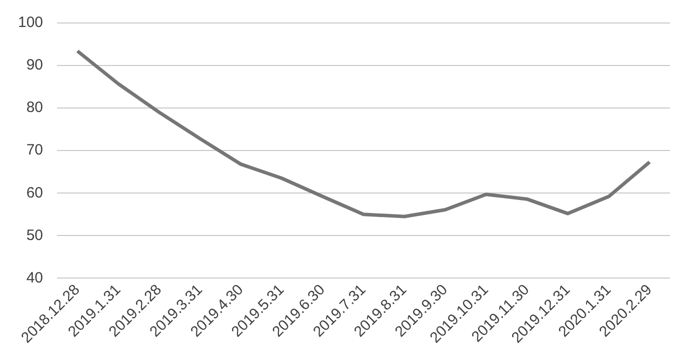  What do you see at coordinates (35, 193) in the screenshot?
I see `y-tick-label: 60` at bounding box center [35, 193].